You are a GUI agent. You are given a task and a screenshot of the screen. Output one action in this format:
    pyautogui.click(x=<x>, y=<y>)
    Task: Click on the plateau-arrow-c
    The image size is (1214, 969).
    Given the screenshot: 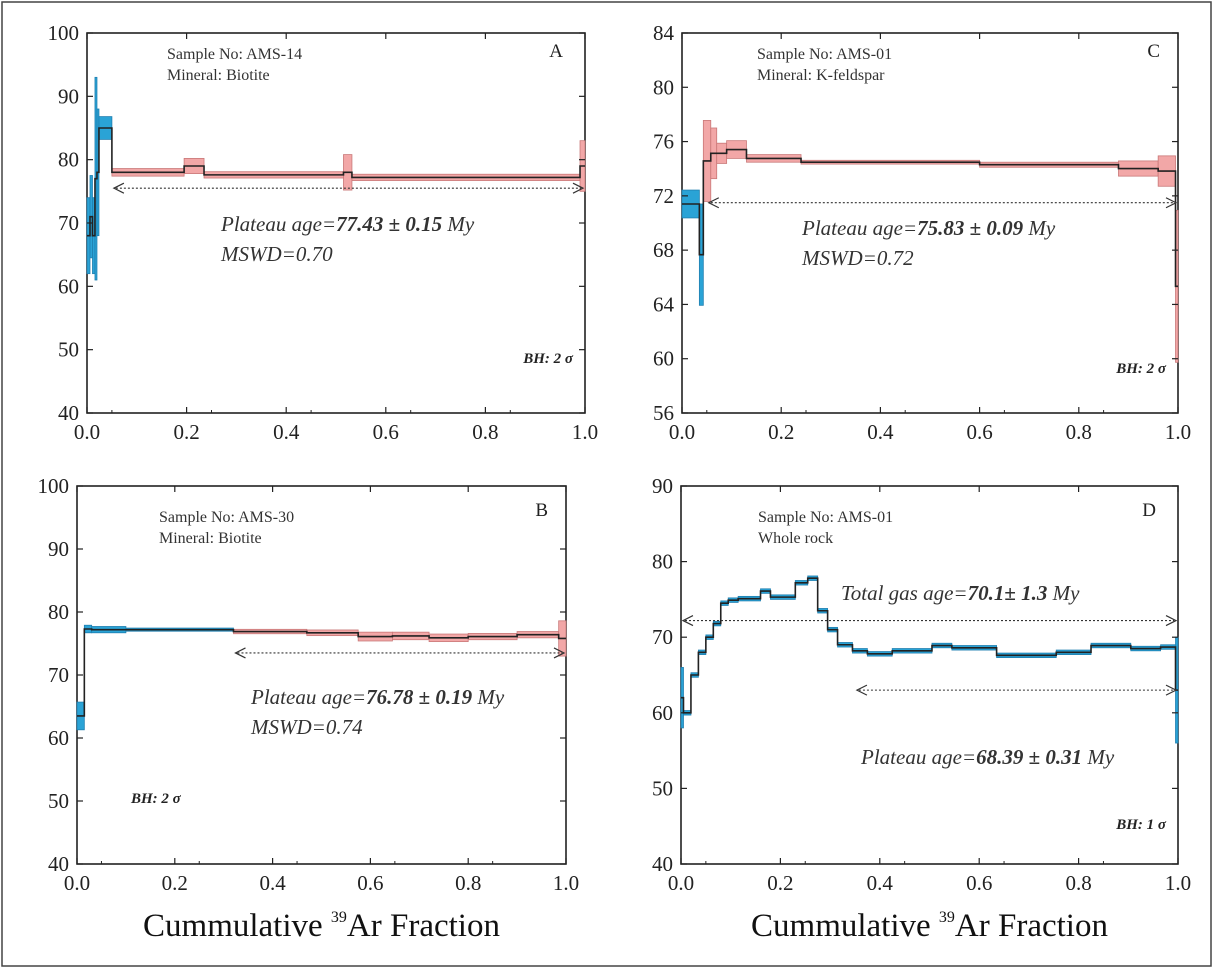 What is the action you would take?
    pyautogui.click(x=942, y=203)
    